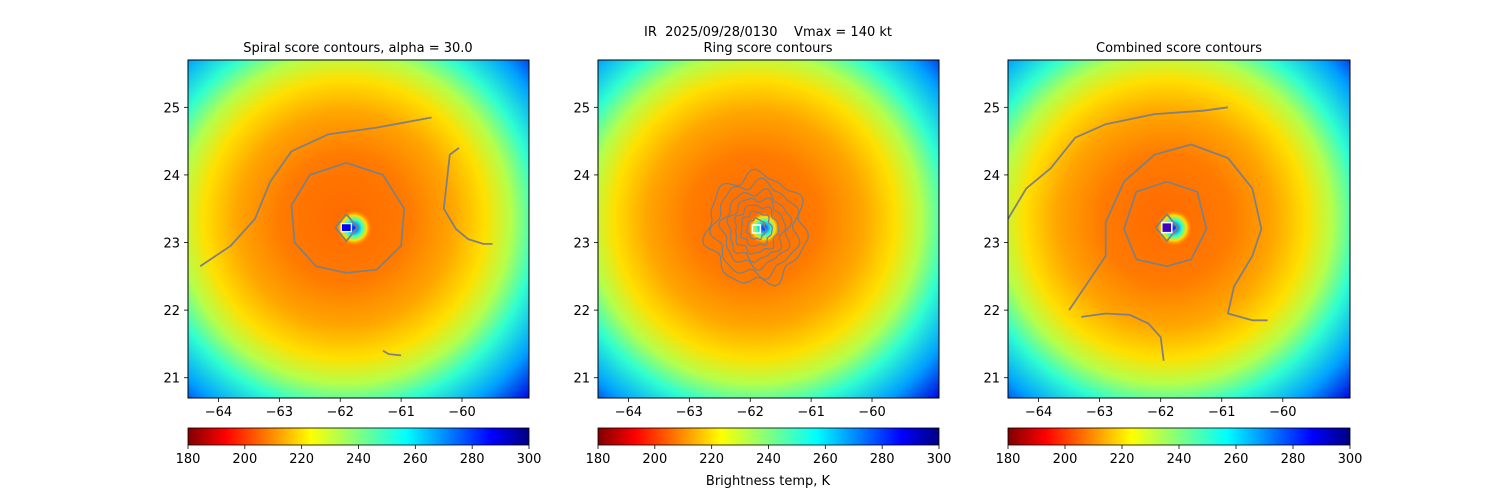 This screenshot has width=1500, height=500. Describe the element at coordinates (467, 196) in the screenshot. I see `spiral-contour-east` at that location.